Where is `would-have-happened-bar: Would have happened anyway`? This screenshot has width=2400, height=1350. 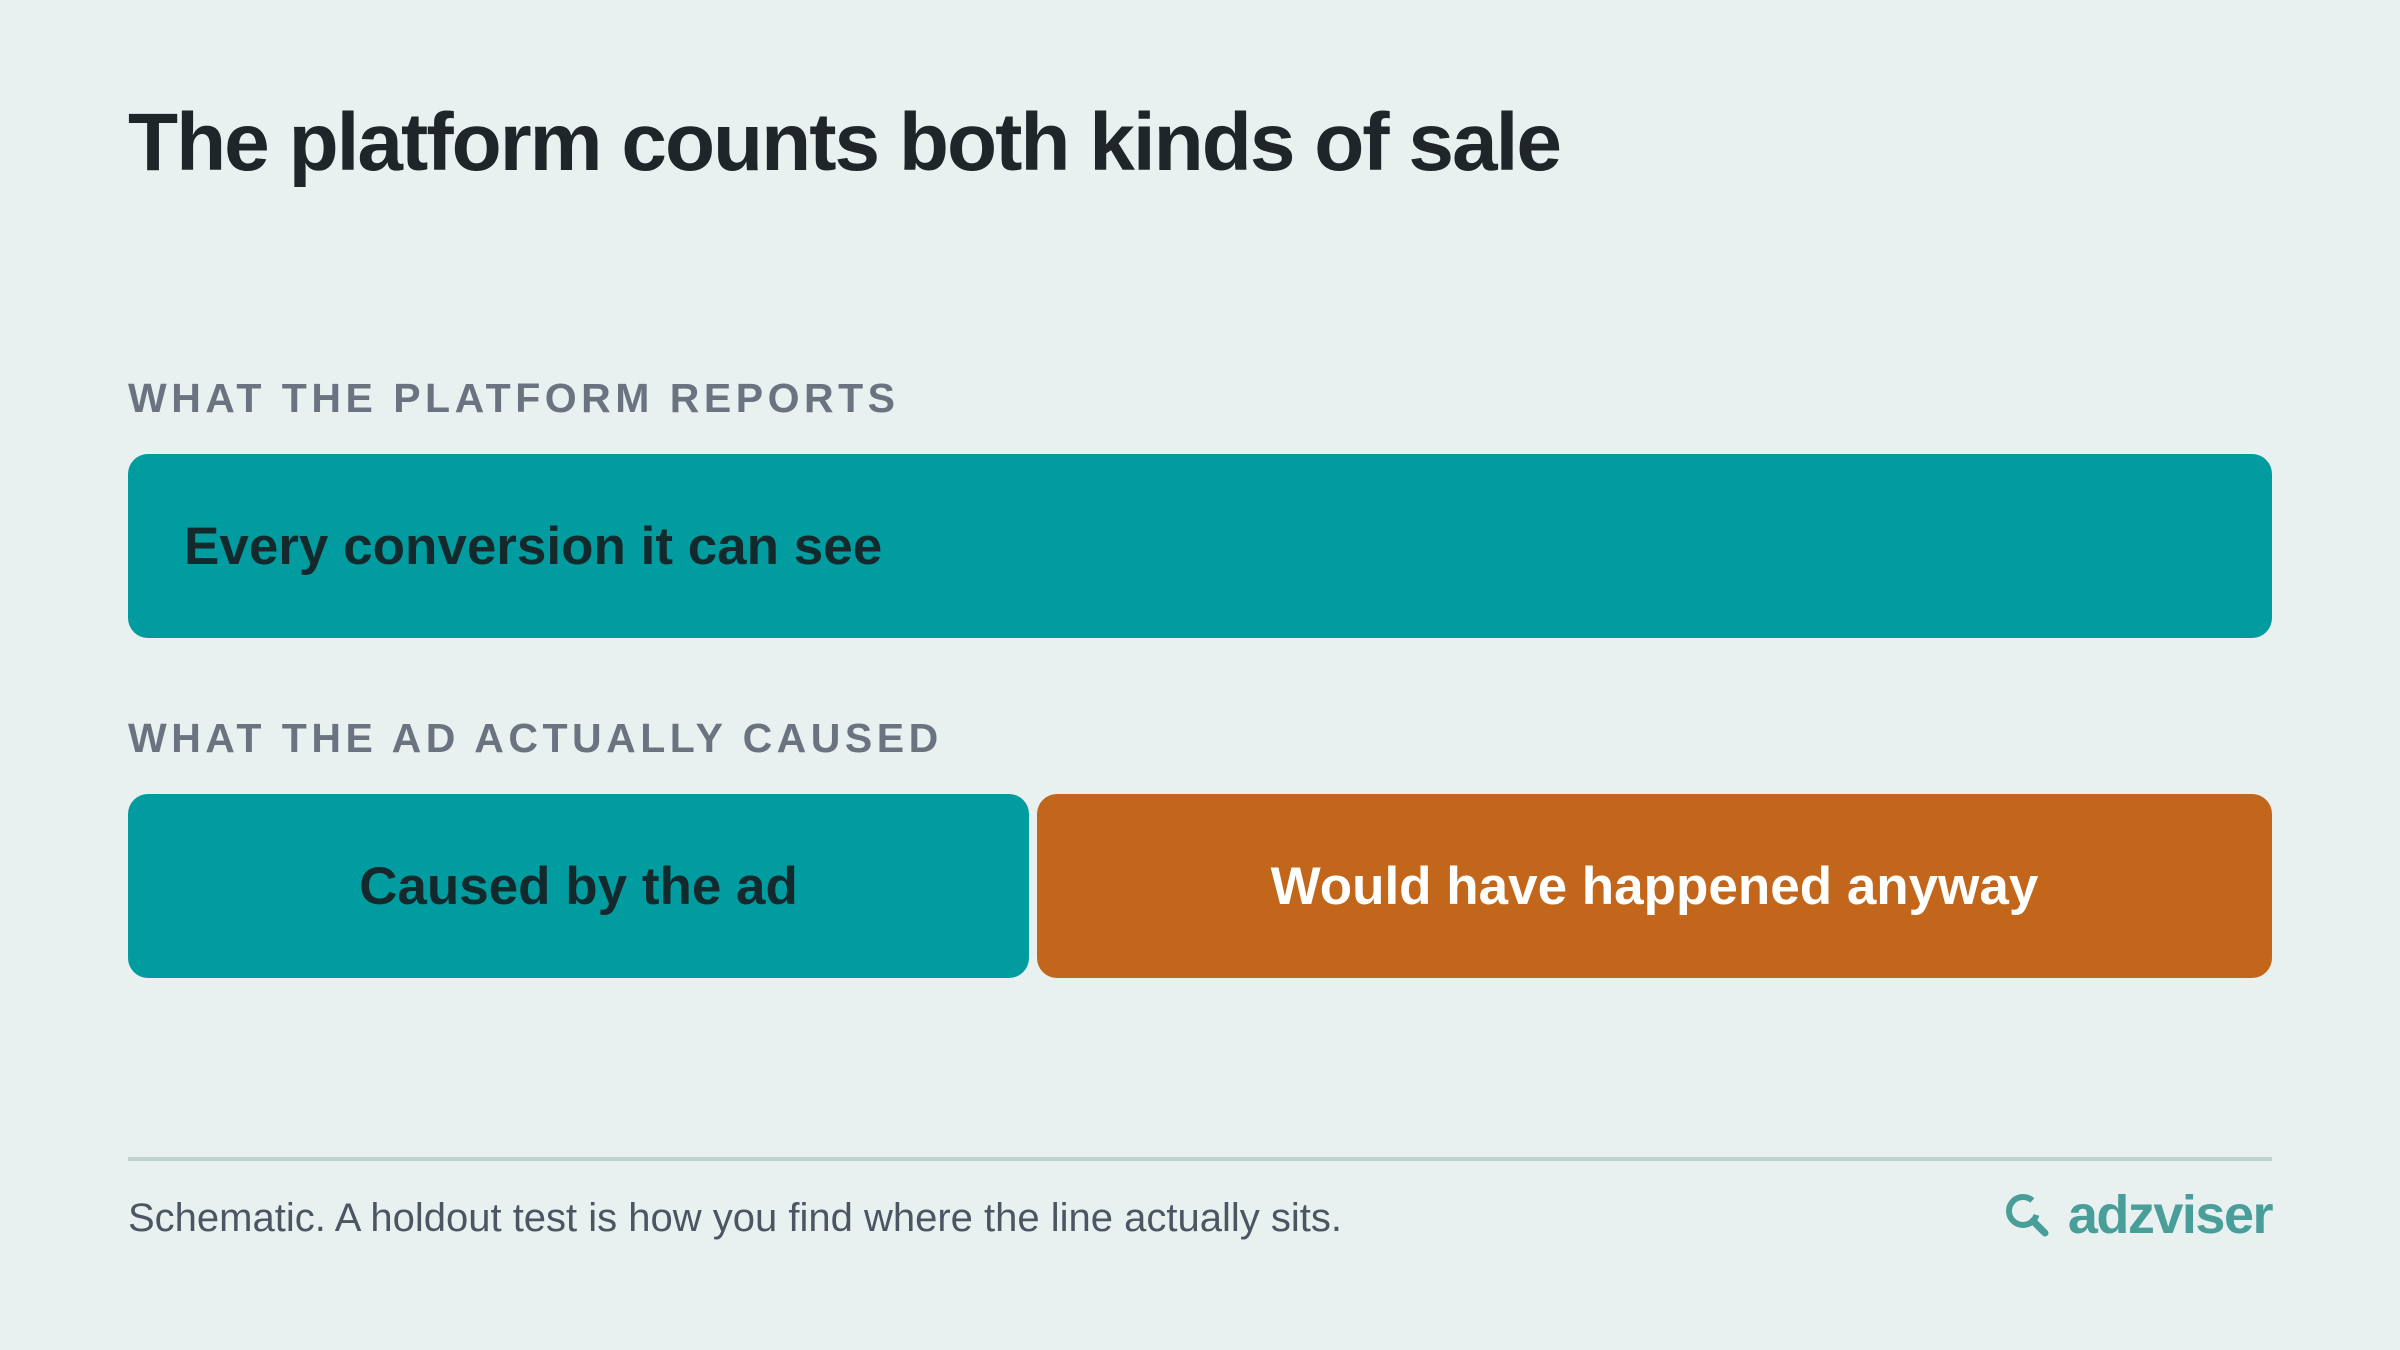
would-have-happened-bar: Would have happened anyway is located at coordinates (1654, 886).